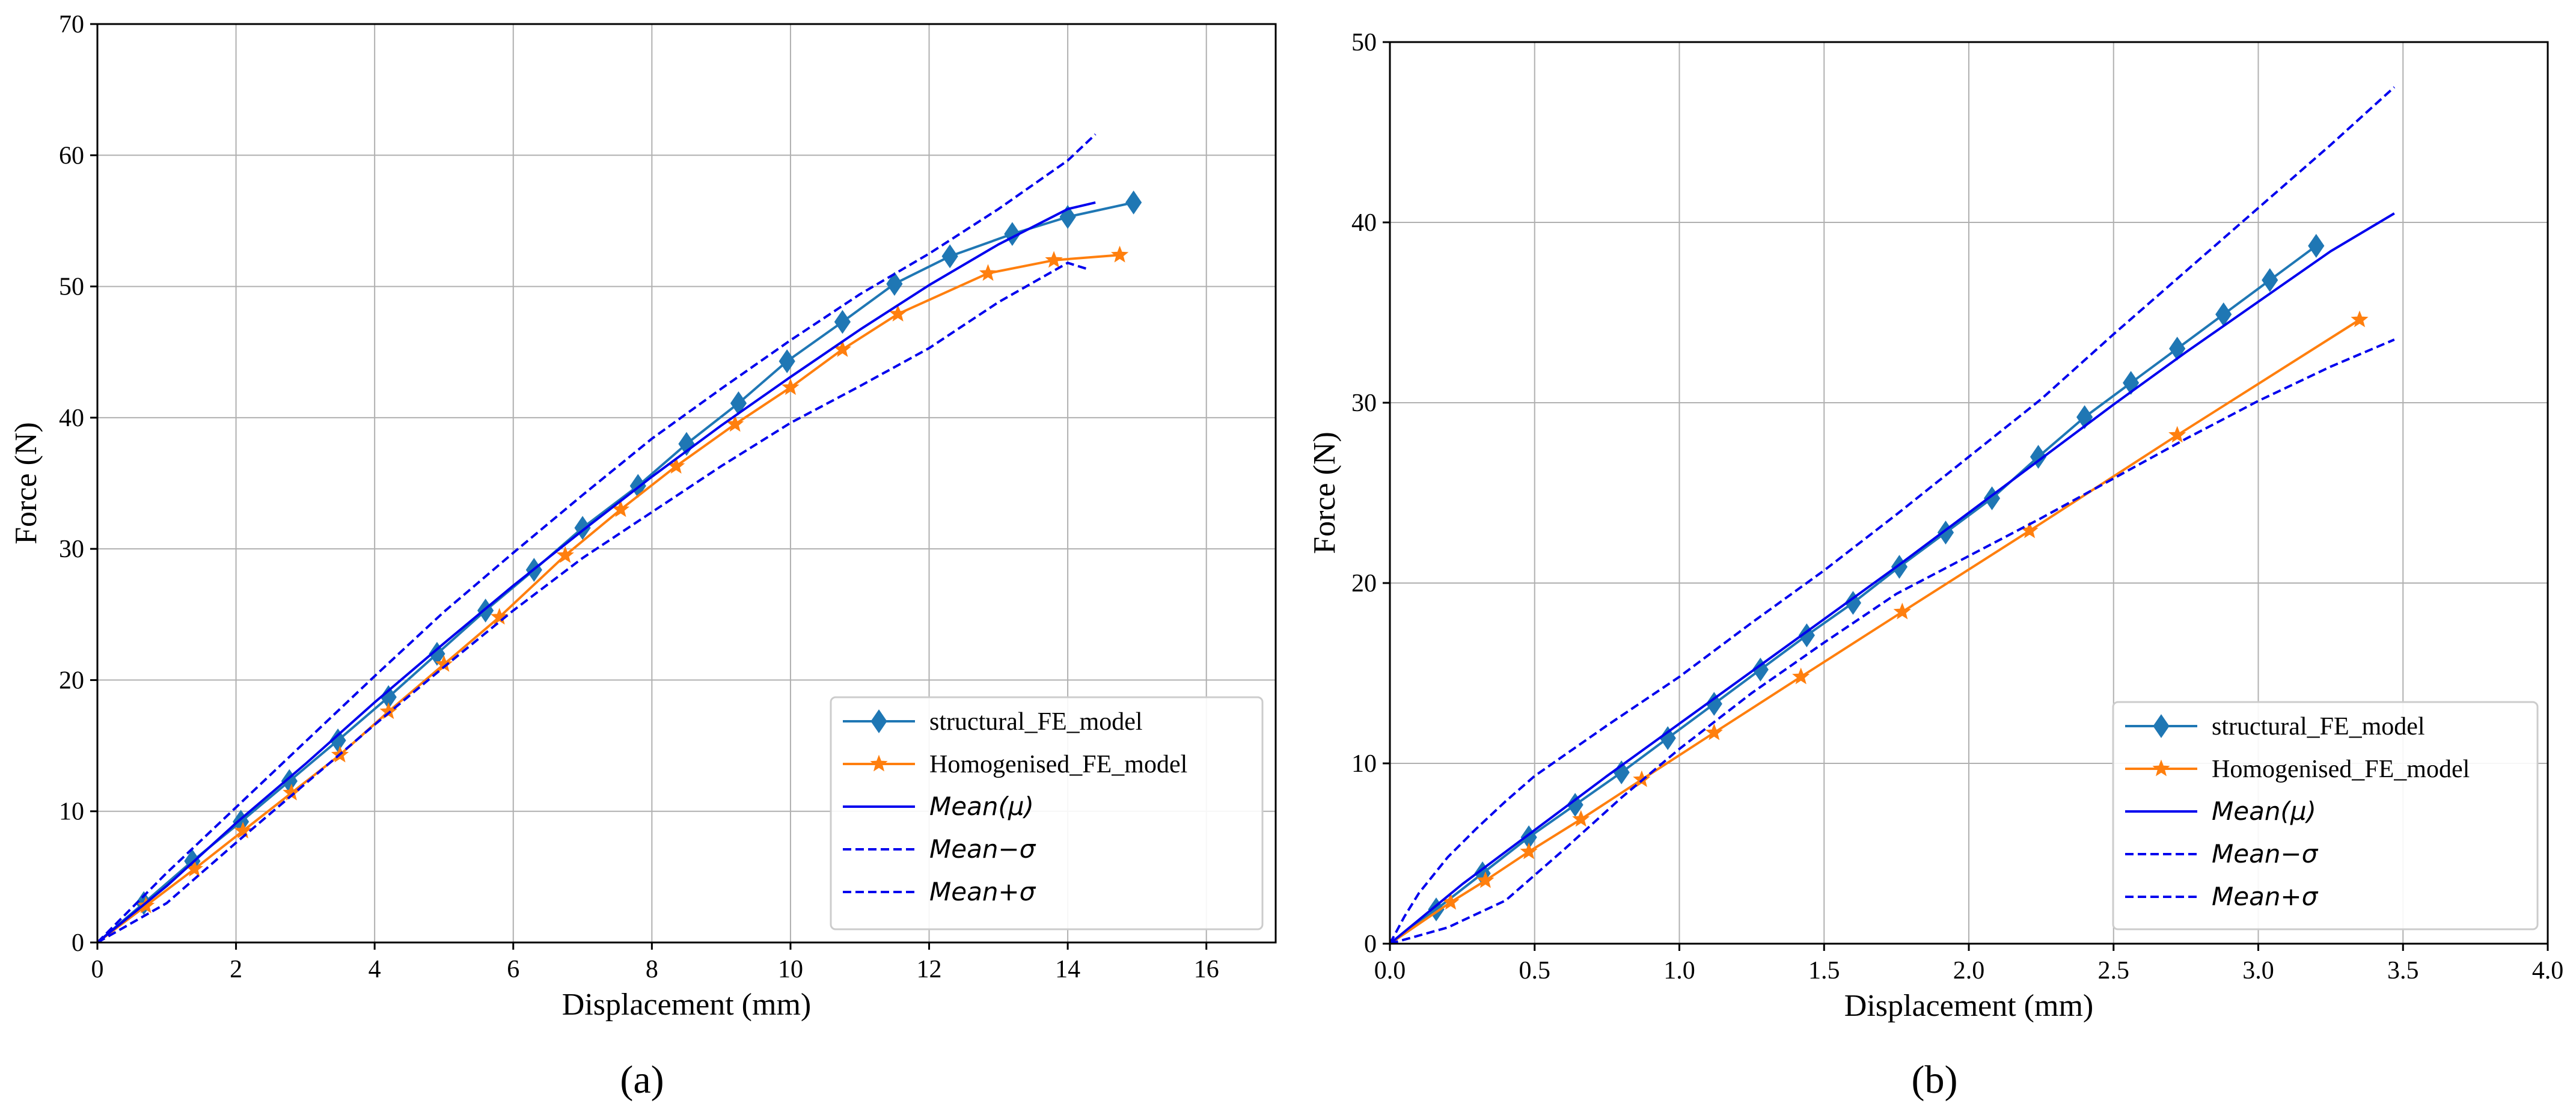 This screenshot has height=1118, width=2576. Describe the element at coordinates (642, 1080) in the screenshot. I see `panel-label: (a)` at that location.